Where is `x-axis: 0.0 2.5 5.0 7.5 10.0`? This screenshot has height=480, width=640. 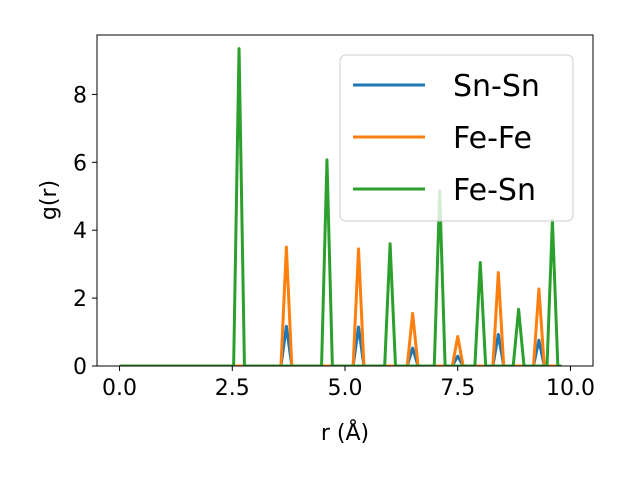
x-axis: 0.0 2.5 5.0 7.5 10.0 is located at coordinates (348, 383).